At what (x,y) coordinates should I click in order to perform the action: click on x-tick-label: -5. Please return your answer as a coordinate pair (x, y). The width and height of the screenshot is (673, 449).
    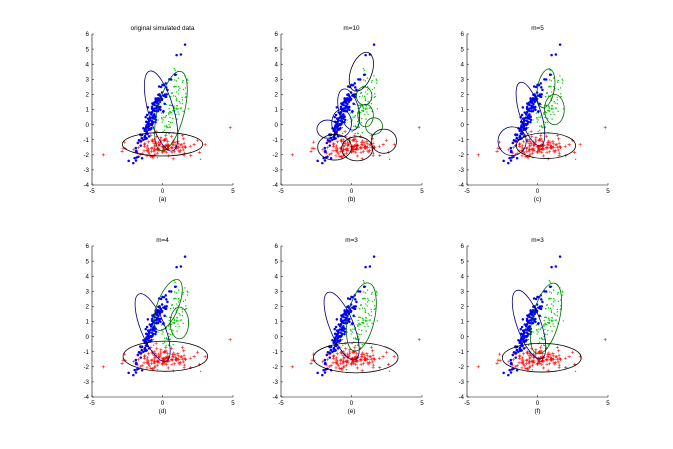
    Looking at the image, I should click on (92, 403).